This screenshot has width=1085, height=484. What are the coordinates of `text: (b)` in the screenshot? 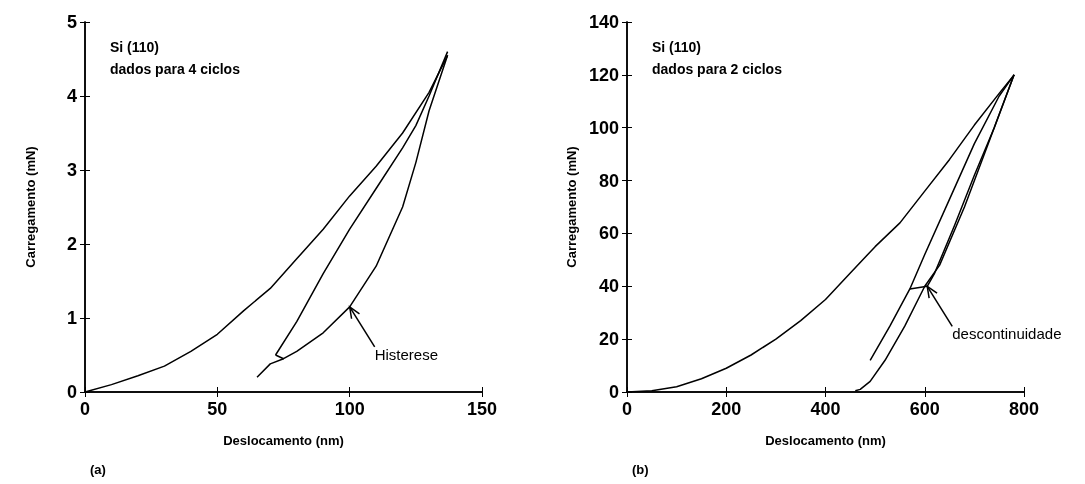 It's located at (640, 469).